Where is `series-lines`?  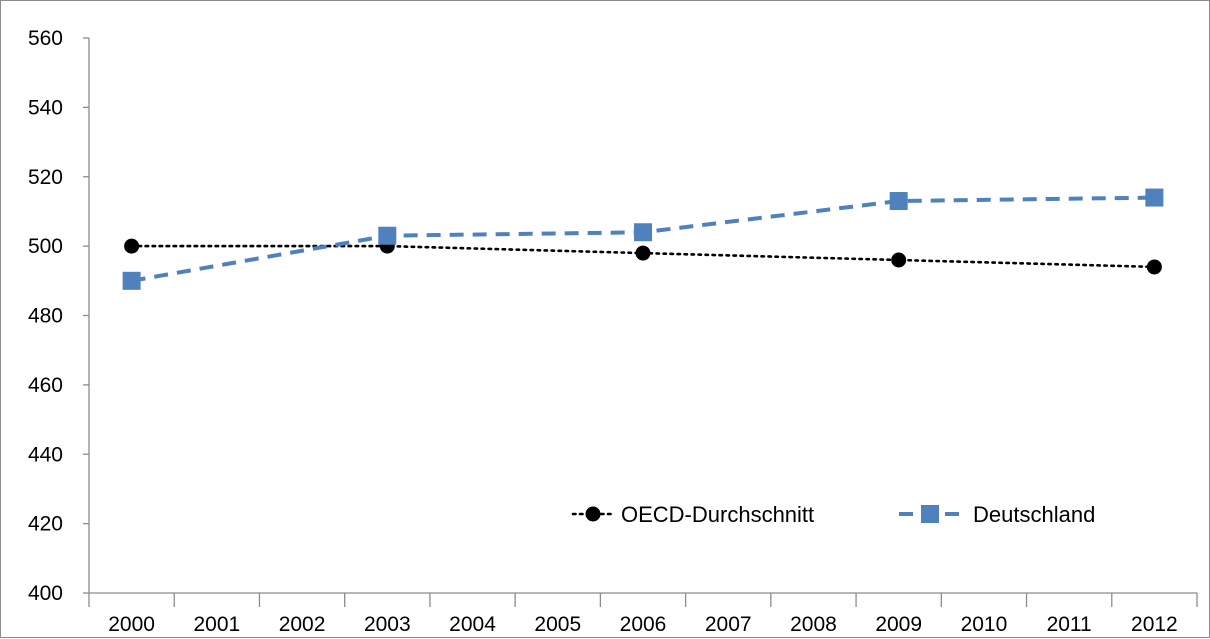 series-lines is located at coordinates (643, 239).